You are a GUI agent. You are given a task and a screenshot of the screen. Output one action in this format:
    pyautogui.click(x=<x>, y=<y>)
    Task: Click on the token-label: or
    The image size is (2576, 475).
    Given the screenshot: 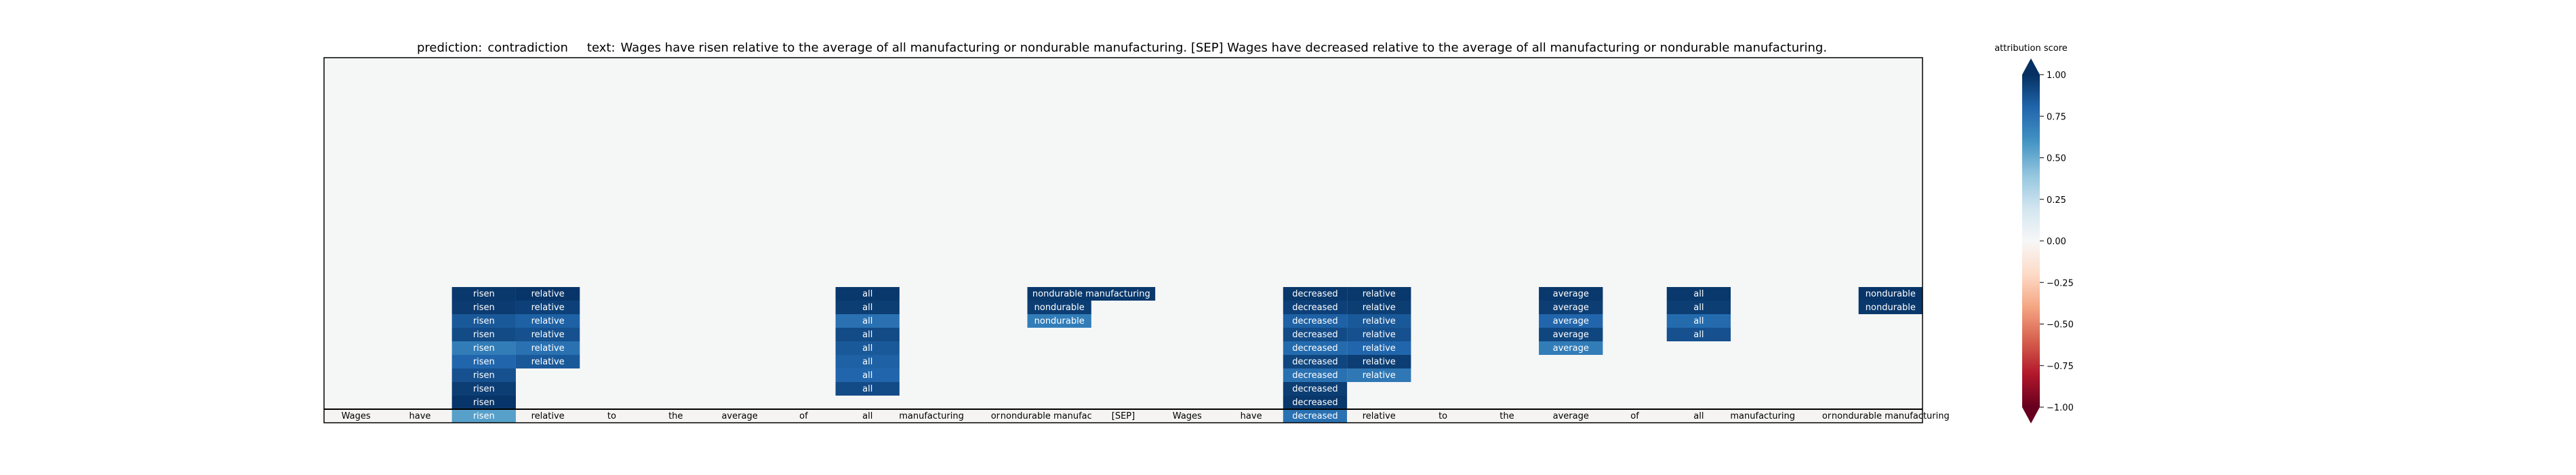 What is the action you would take?
    pyautogui.click(x=996, y=416)
    